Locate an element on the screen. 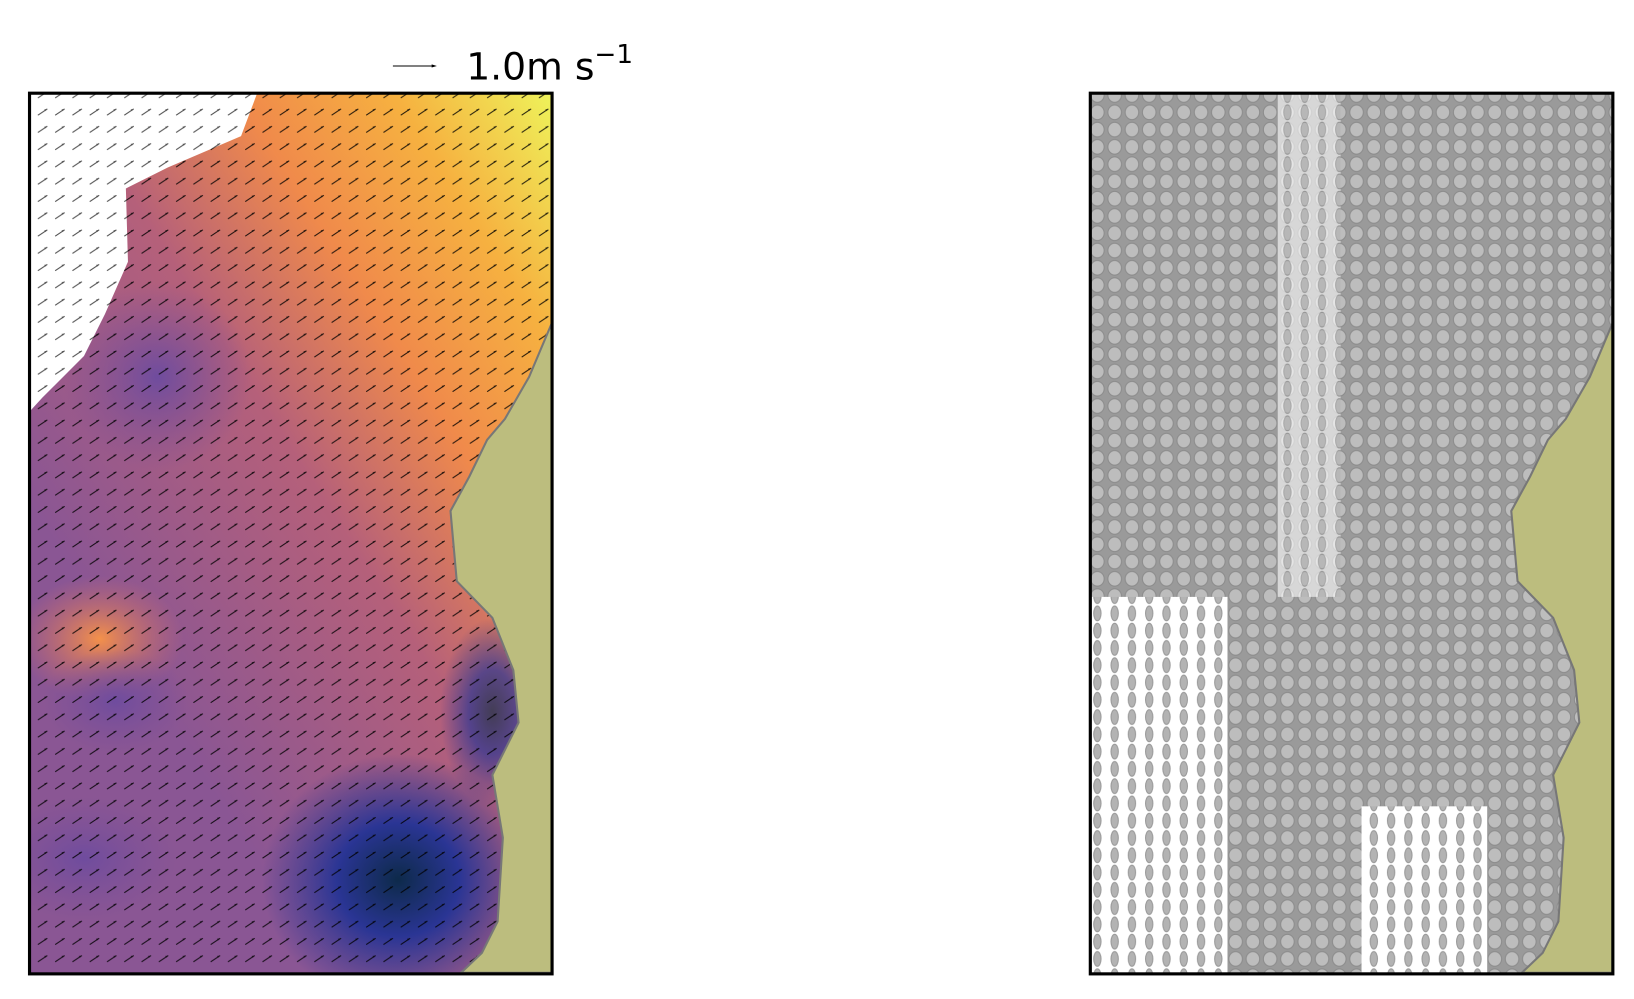 The image size is (1634, 999). quiver-key-head is located at coordinates (434, 66).